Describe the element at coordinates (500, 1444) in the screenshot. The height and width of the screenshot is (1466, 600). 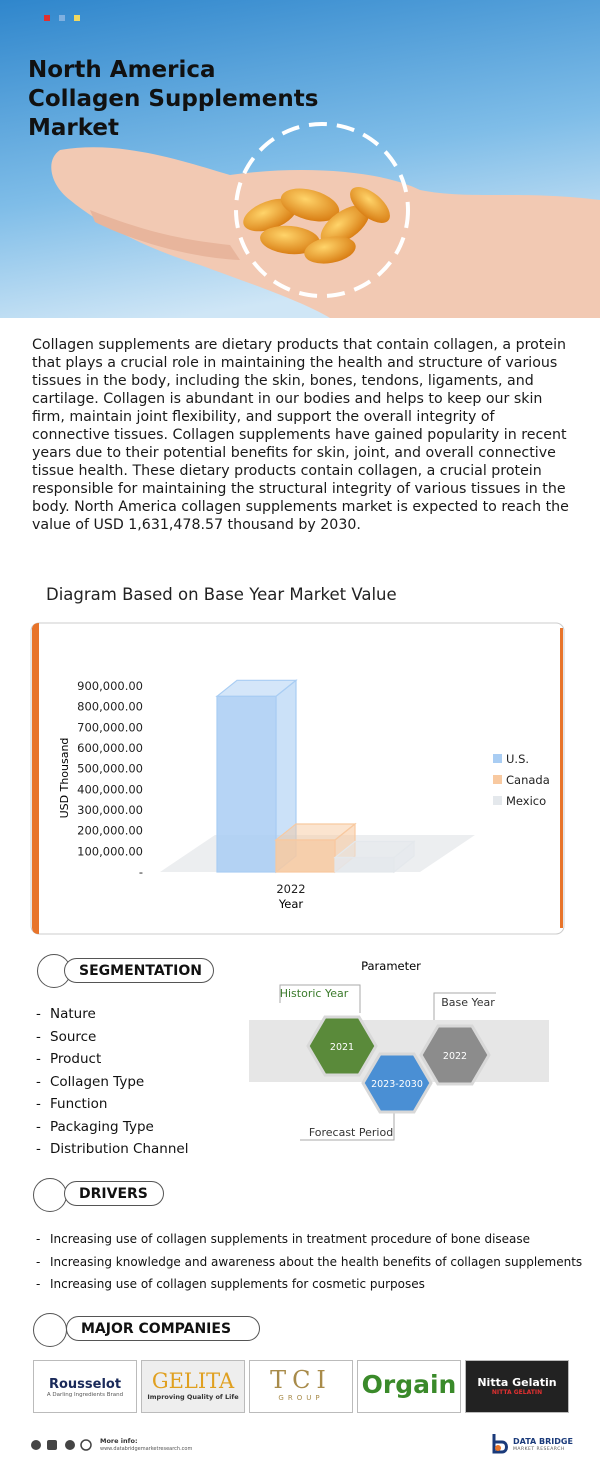
I see `brand-mark` at that location.